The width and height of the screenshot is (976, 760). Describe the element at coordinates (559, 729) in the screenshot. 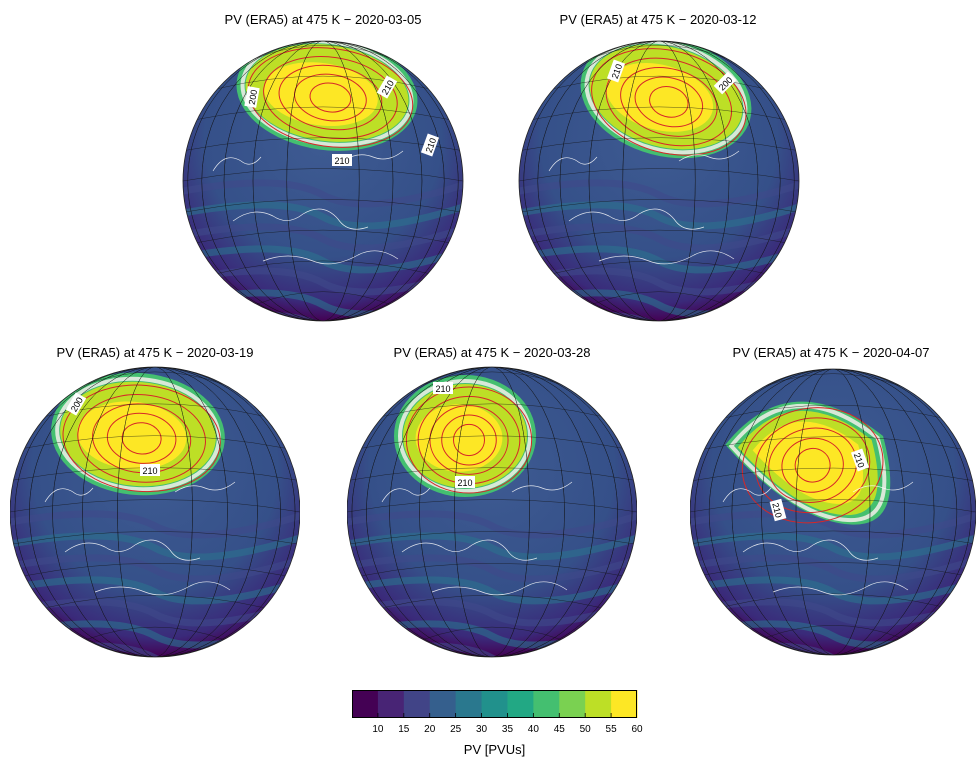

I see `colorbar-tick-label: 45` at that location.